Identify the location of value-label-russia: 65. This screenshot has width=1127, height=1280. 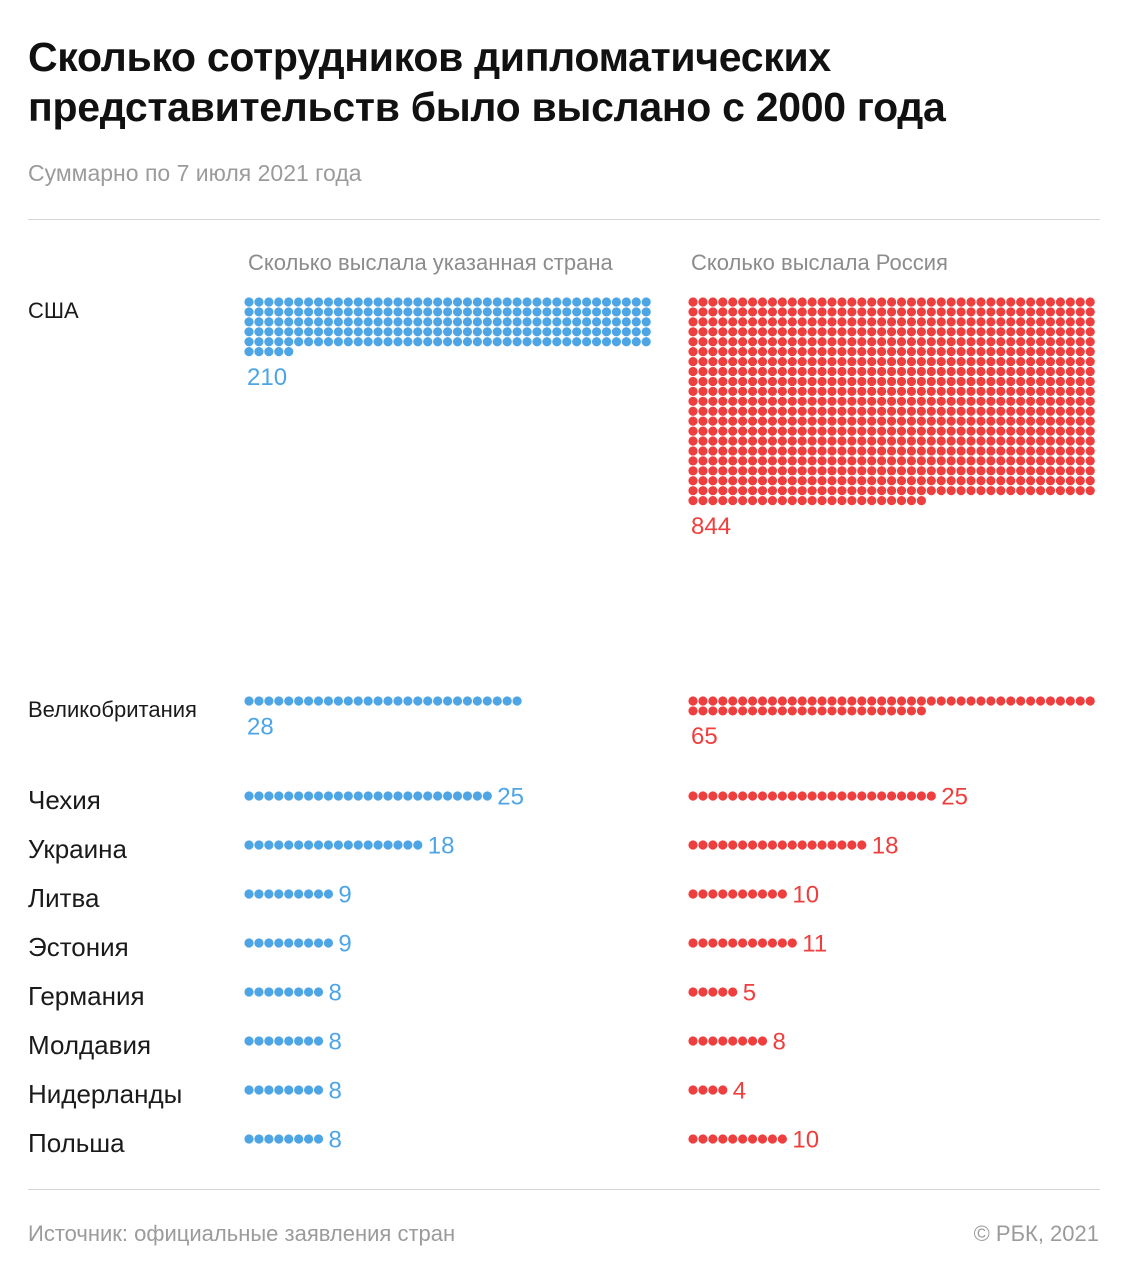
(704, 736).